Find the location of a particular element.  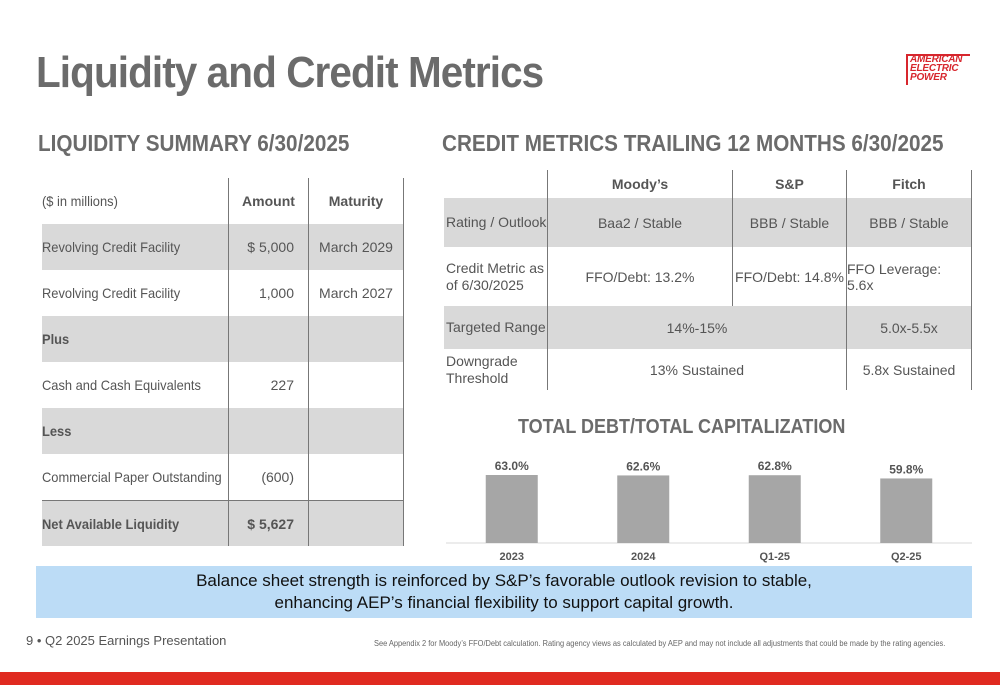

table-row: Less is located at coordinates (223, 431).